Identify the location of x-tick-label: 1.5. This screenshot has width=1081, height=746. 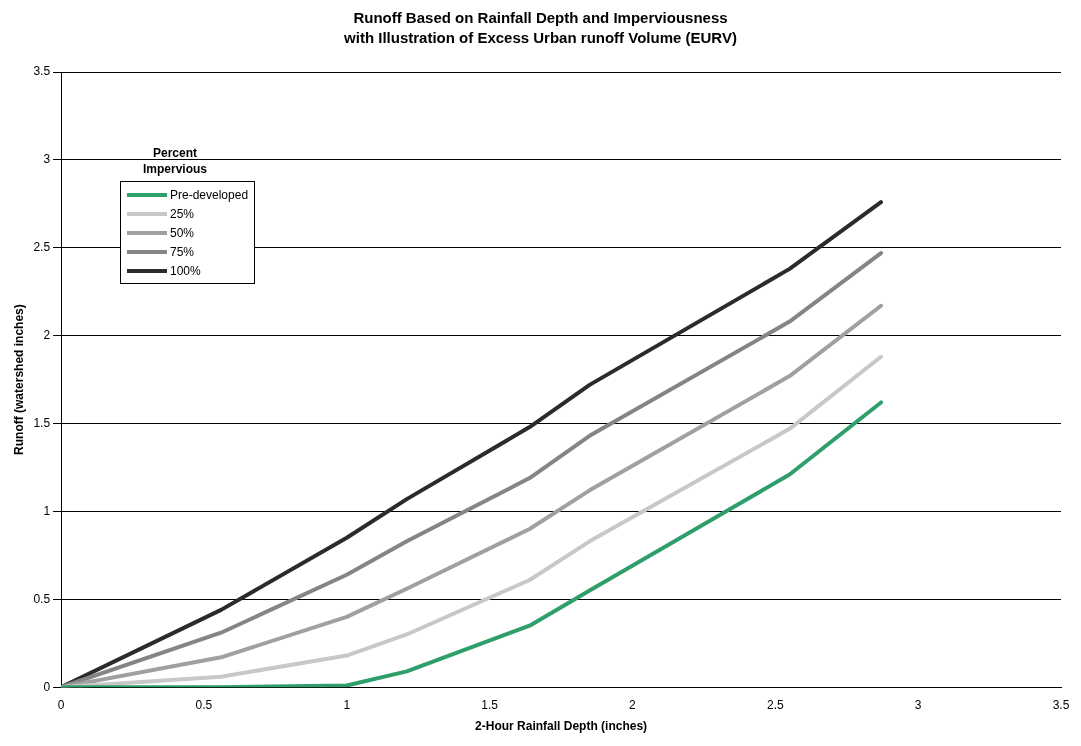
(490, 704).